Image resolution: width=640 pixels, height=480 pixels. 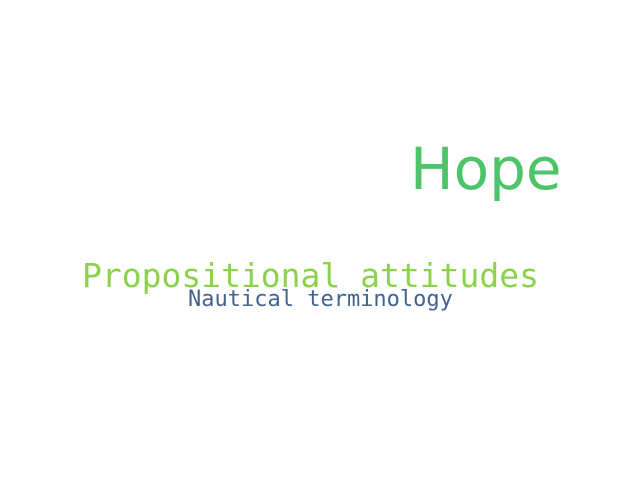 What do you see at coordinates (486, 169) in the screenshot?
I see `word-hope: Hope` at bounding box center [486, 169].